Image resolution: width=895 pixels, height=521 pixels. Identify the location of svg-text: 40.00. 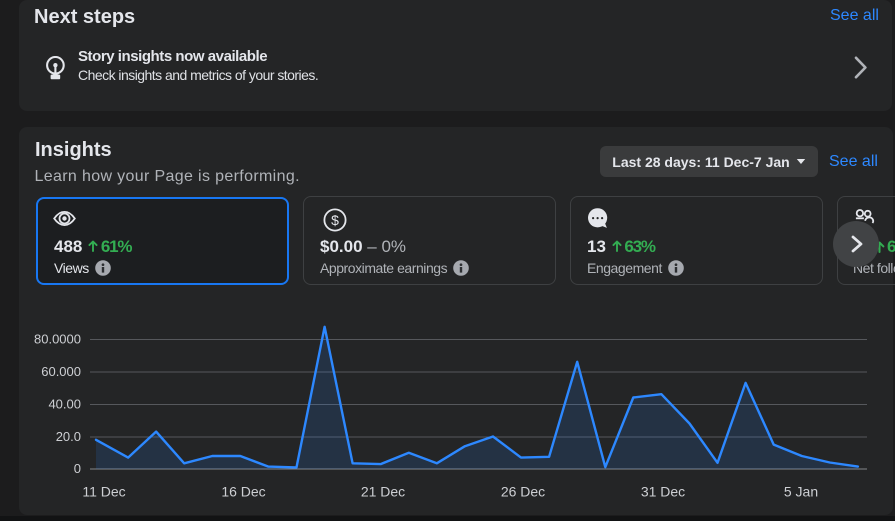
(64, 404).